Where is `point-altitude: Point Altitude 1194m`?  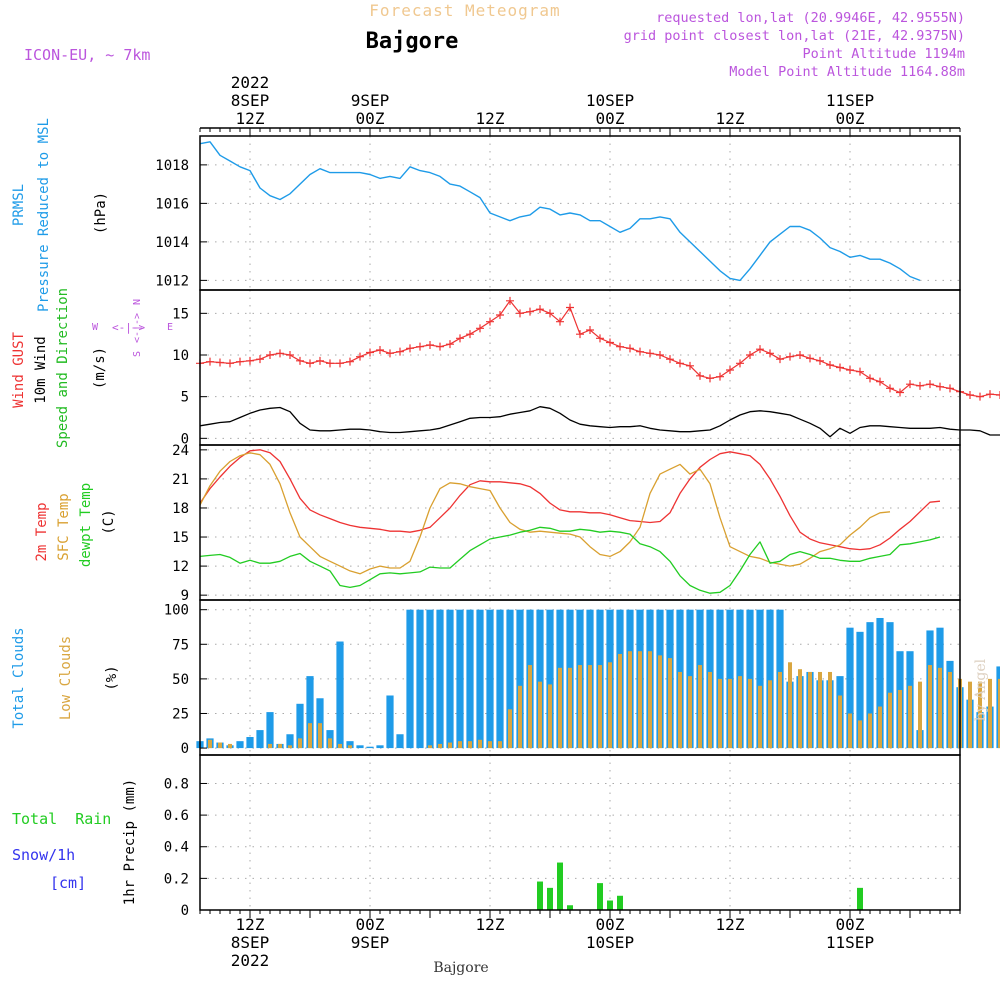 point-altitude: Point Altitude 1194m is located at coordinates (883, 54).